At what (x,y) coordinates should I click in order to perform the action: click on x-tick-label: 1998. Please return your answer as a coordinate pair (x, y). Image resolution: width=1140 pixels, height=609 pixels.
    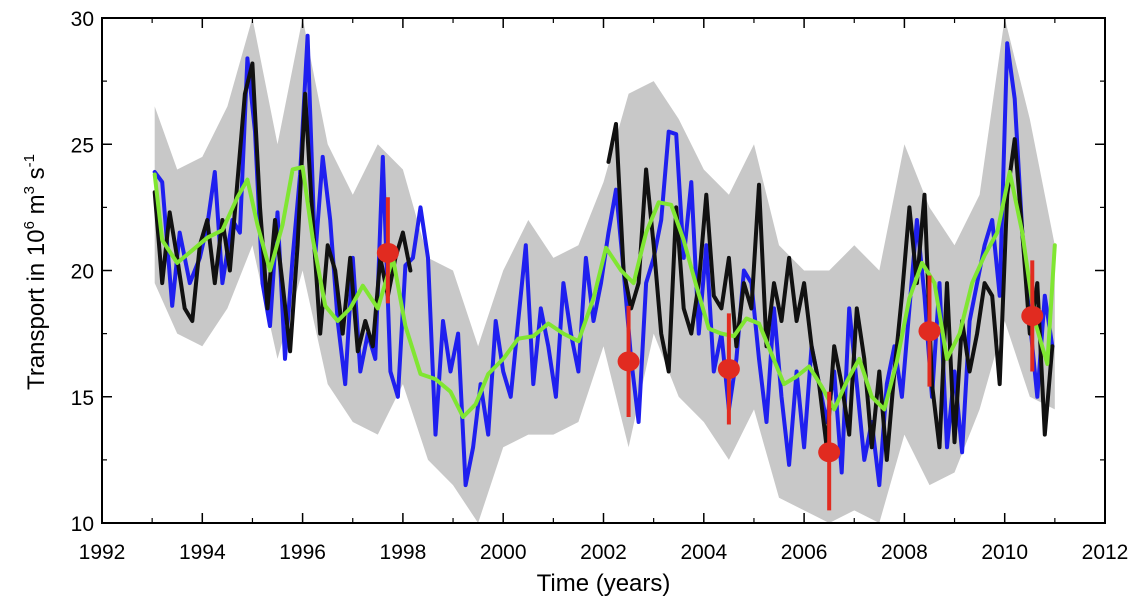
    Looking at the image, I should click on (403, 552).